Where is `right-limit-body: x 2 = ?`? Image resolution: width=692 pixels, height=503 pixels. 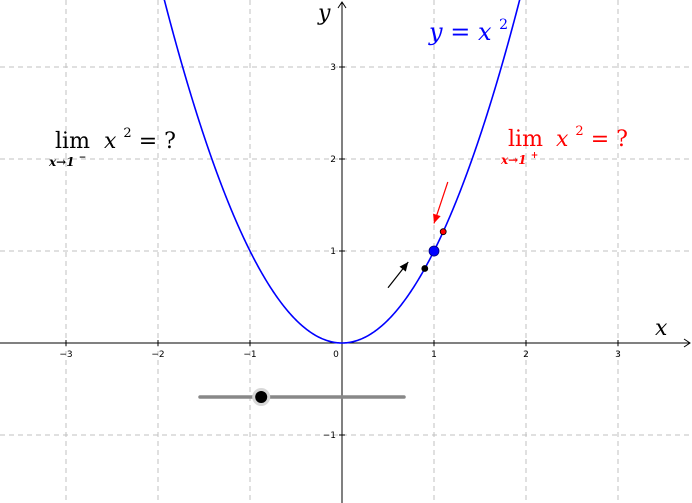
right-limit-body: x 2 = ? is located at coordinates (592, 134).